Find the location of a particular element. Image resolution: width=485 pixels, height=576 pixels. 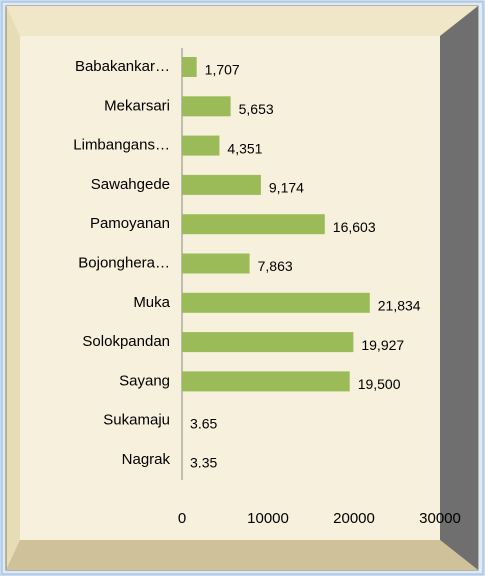

y-tick-label: Solokpandan is located at coordinates (126, 341).